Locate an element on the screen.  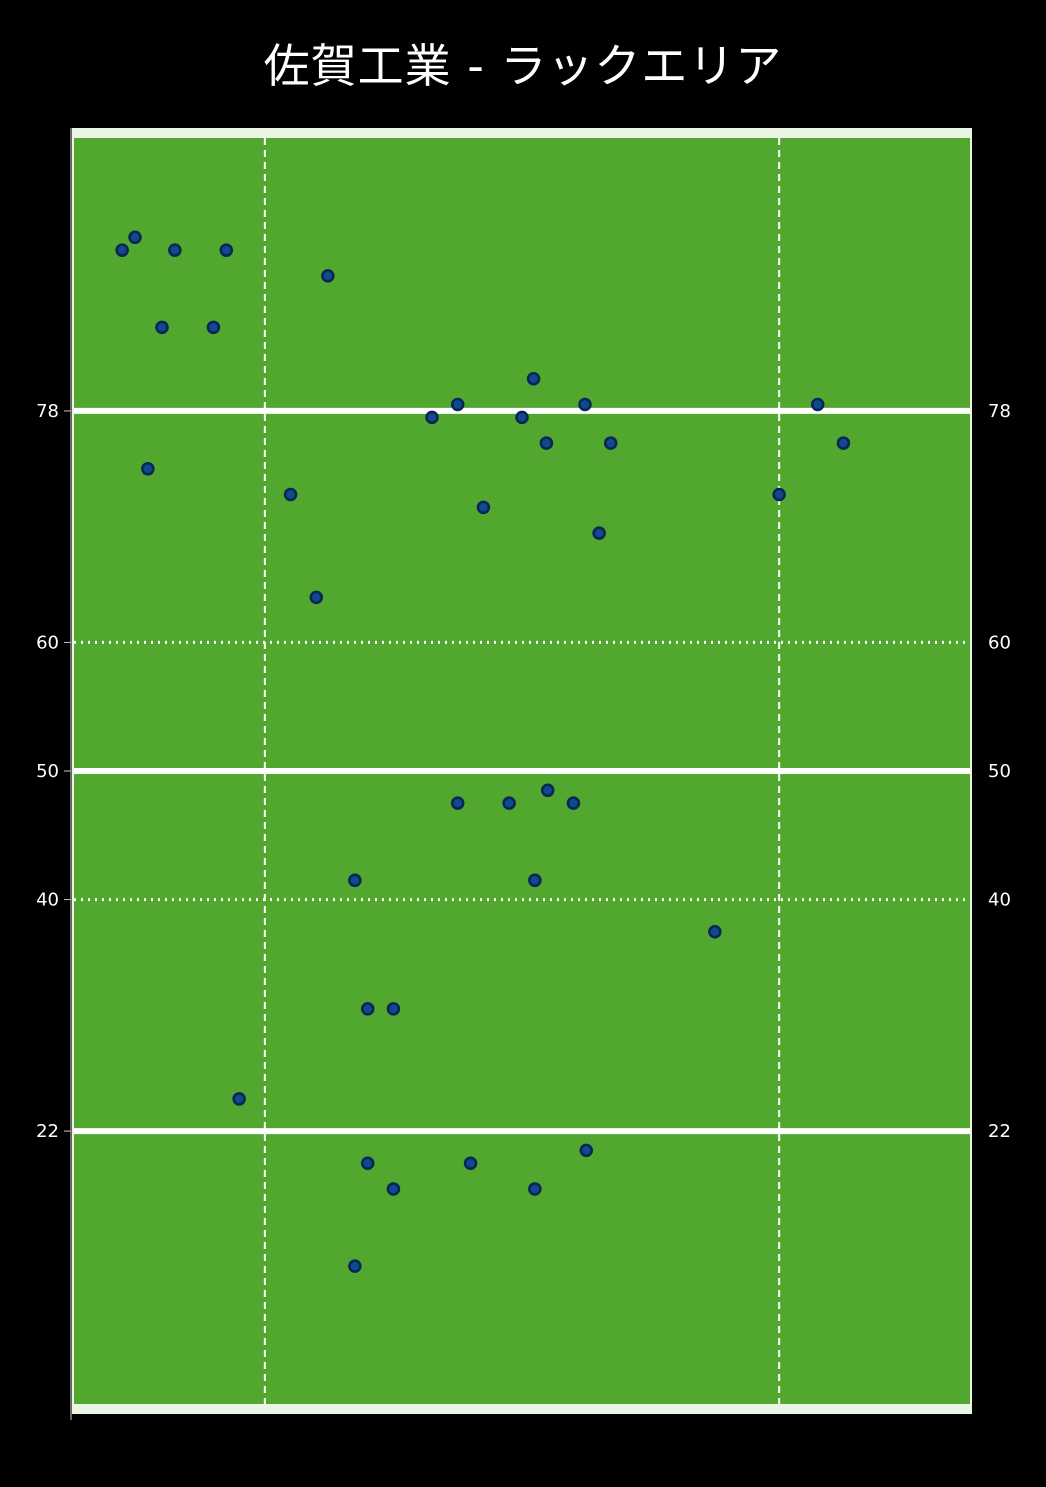
tick-label-left-22: 22 is located at coordinates (47, 1131).